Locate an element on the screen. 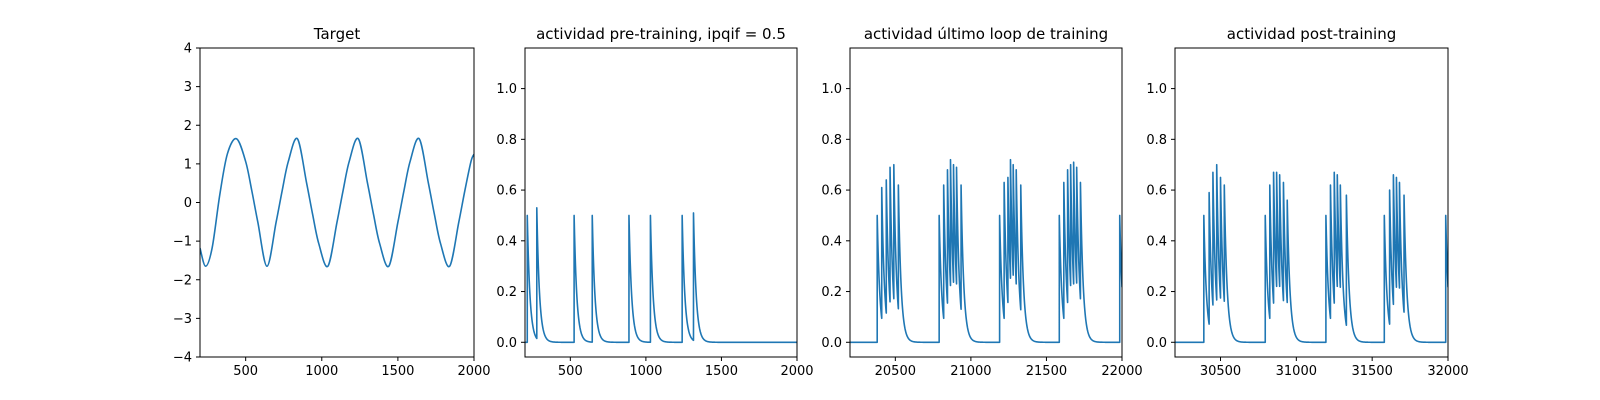  y-tick-label: −3 is located at coordinates (182, 319).